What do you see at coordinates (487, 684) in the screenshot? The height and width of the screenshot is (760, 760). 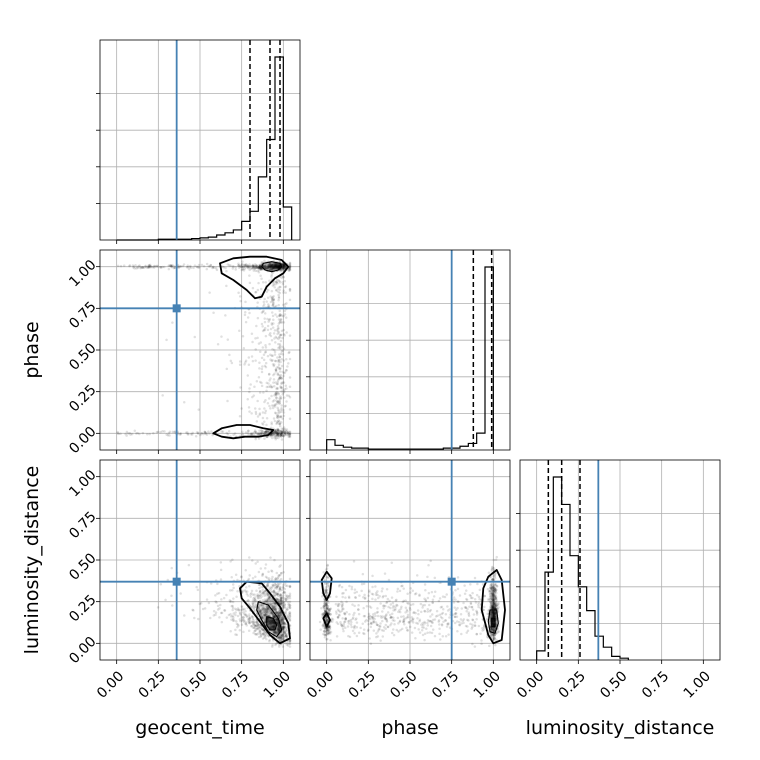 I see `x-tick-label: 1.00` at bounding box center [487, 684].